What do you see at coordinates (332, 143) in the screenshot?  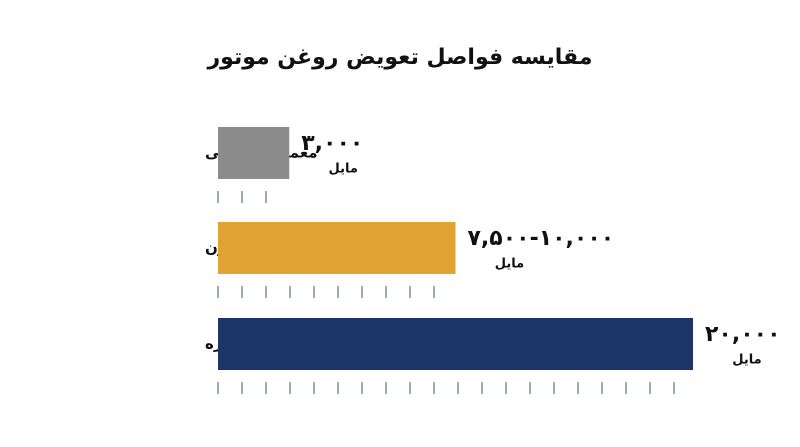 I see `value-label: ۳,۰۰۰` at bounding box center [332, 143].